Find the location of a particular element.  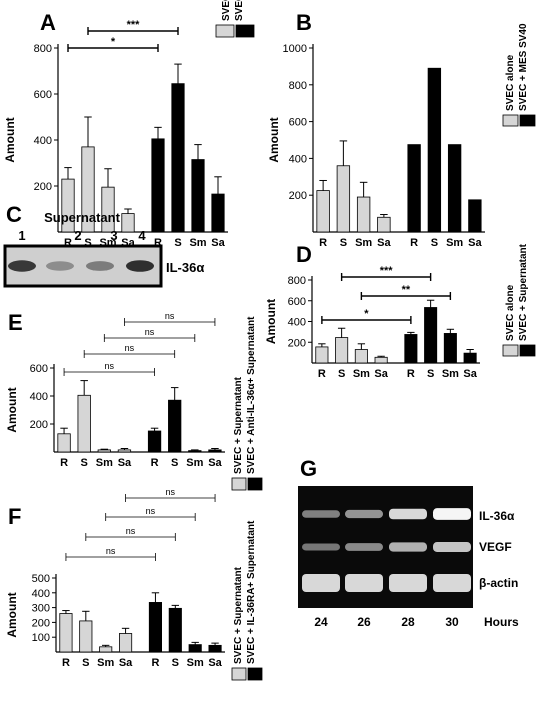

legend-label: SVEC alone is located at coordinates (510, 82).